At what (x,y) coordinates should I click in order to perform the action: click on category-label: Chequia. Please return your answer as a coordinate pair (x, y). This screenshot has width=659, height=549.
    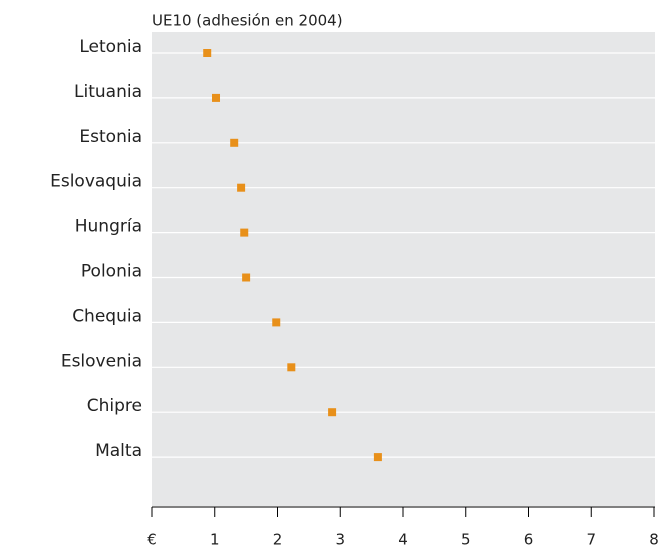
    Looking at the image, I should click on (107, 316).